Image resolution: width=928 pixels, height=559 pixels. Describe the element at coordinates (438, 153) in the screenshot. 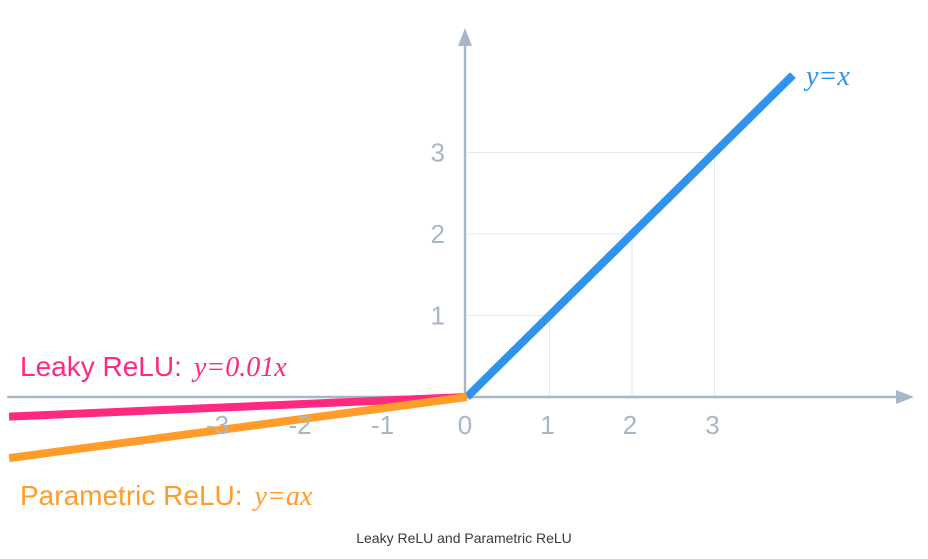

I see `y-tick-label: 3` at that location.